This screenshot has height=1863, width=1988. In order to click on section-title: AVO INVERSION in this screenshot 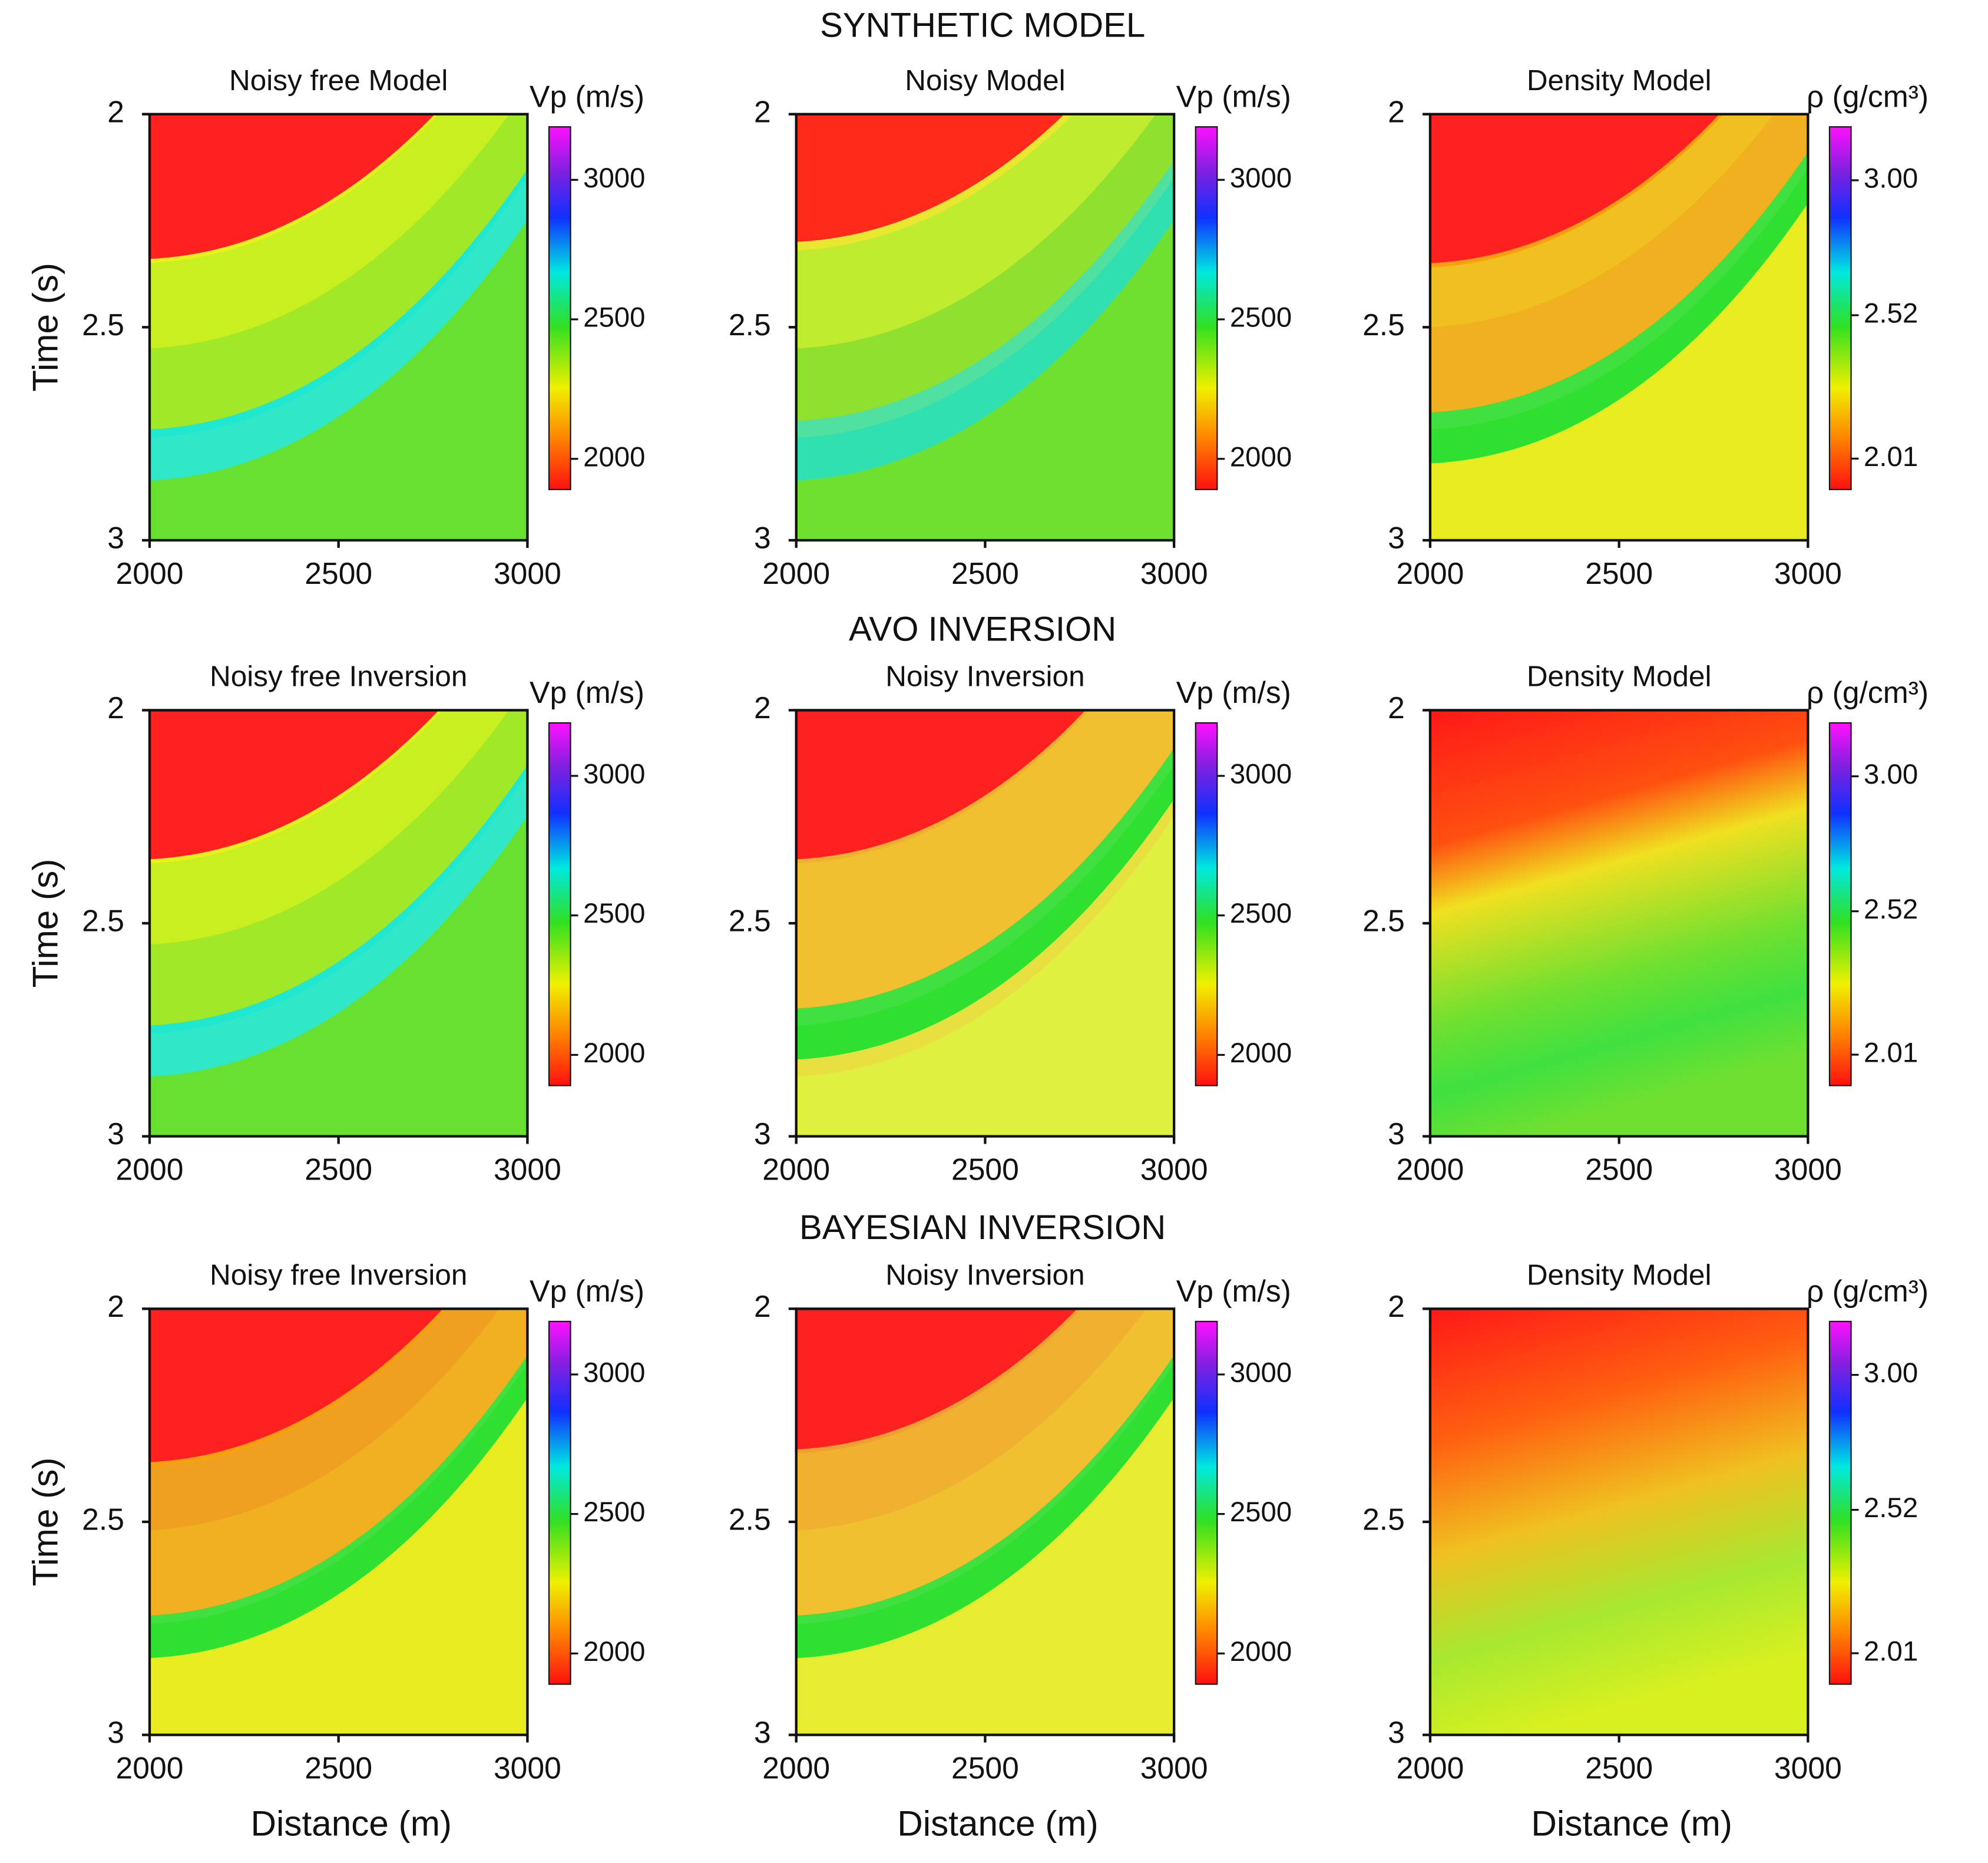, I will do `click(983, 629)`.